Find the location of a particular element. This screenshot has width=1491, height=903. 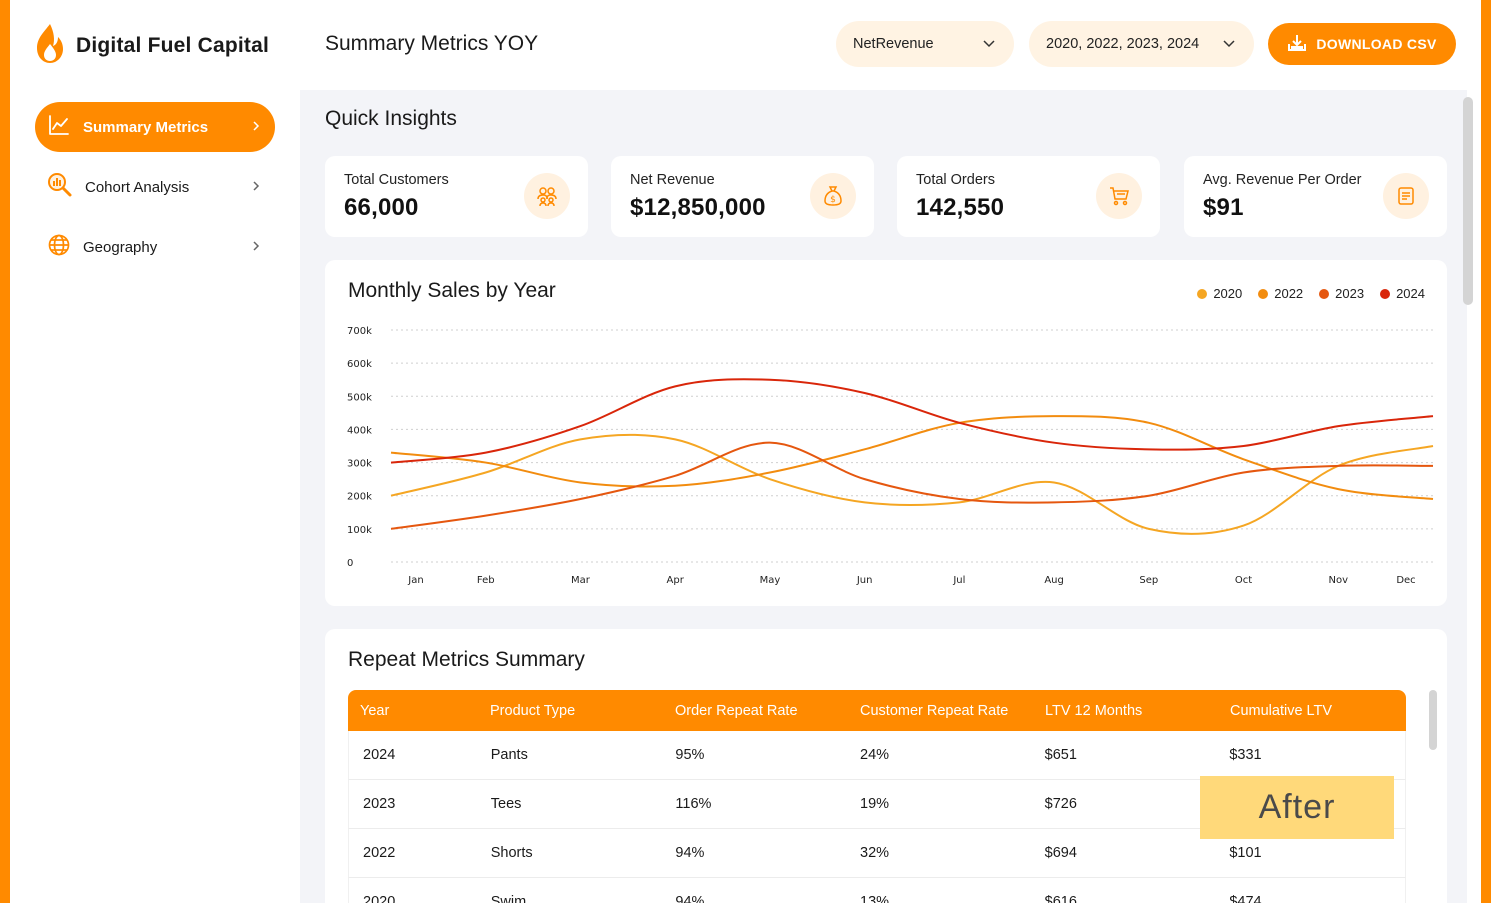

x-tick-label: Aug is located at coordinates (1054, 580).